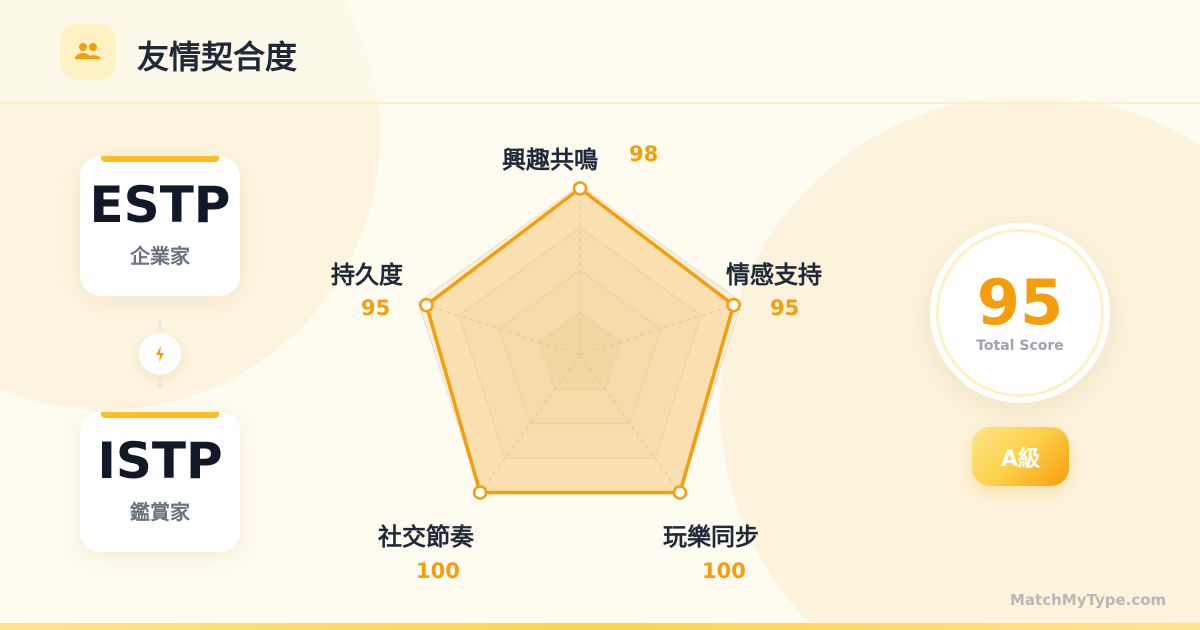  I want to click on grade-badge: A級, so click(1020, 456).